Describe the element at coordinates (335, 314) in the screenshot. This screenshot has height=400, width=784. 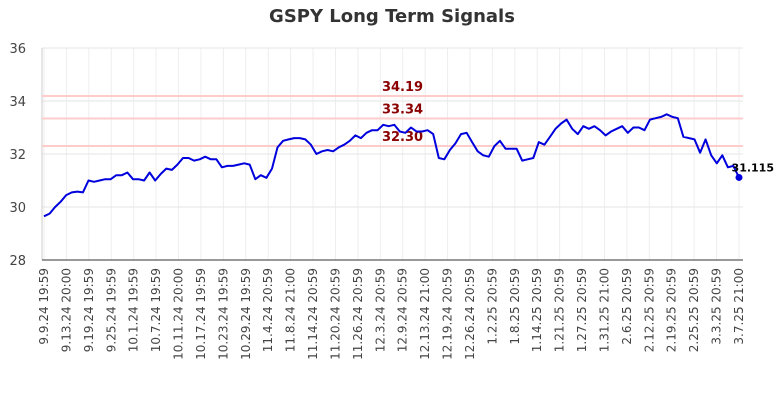
I see `x-tick-label: 11.20.24 20:59` at that location.